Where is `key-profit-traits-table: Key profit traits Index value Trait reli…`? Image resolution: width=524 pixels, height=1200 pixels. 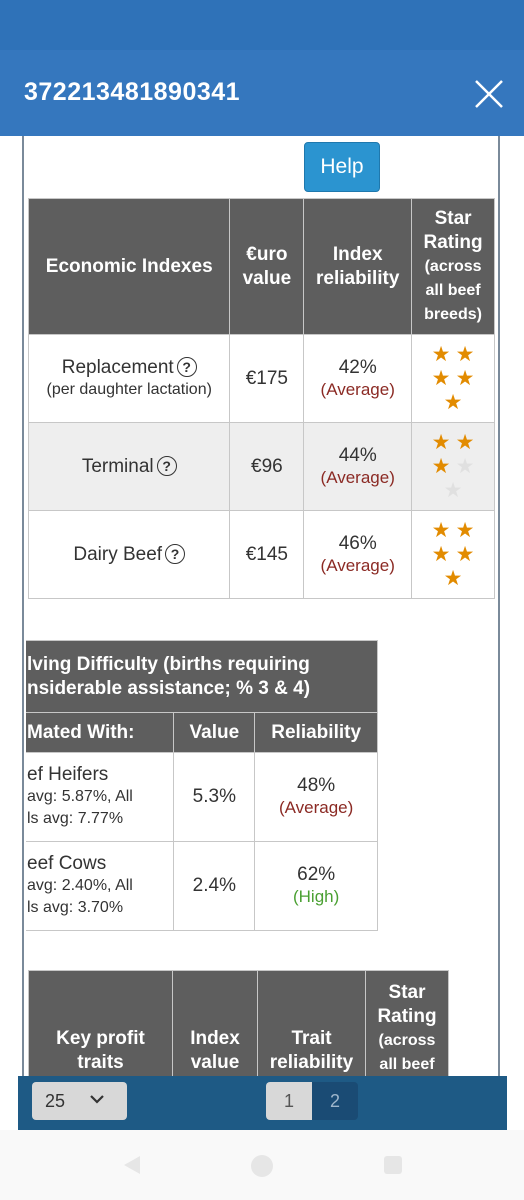 key-profit-traits-table: Key profit traits Index value Trait reli… is located at coordinates (238, 1023).